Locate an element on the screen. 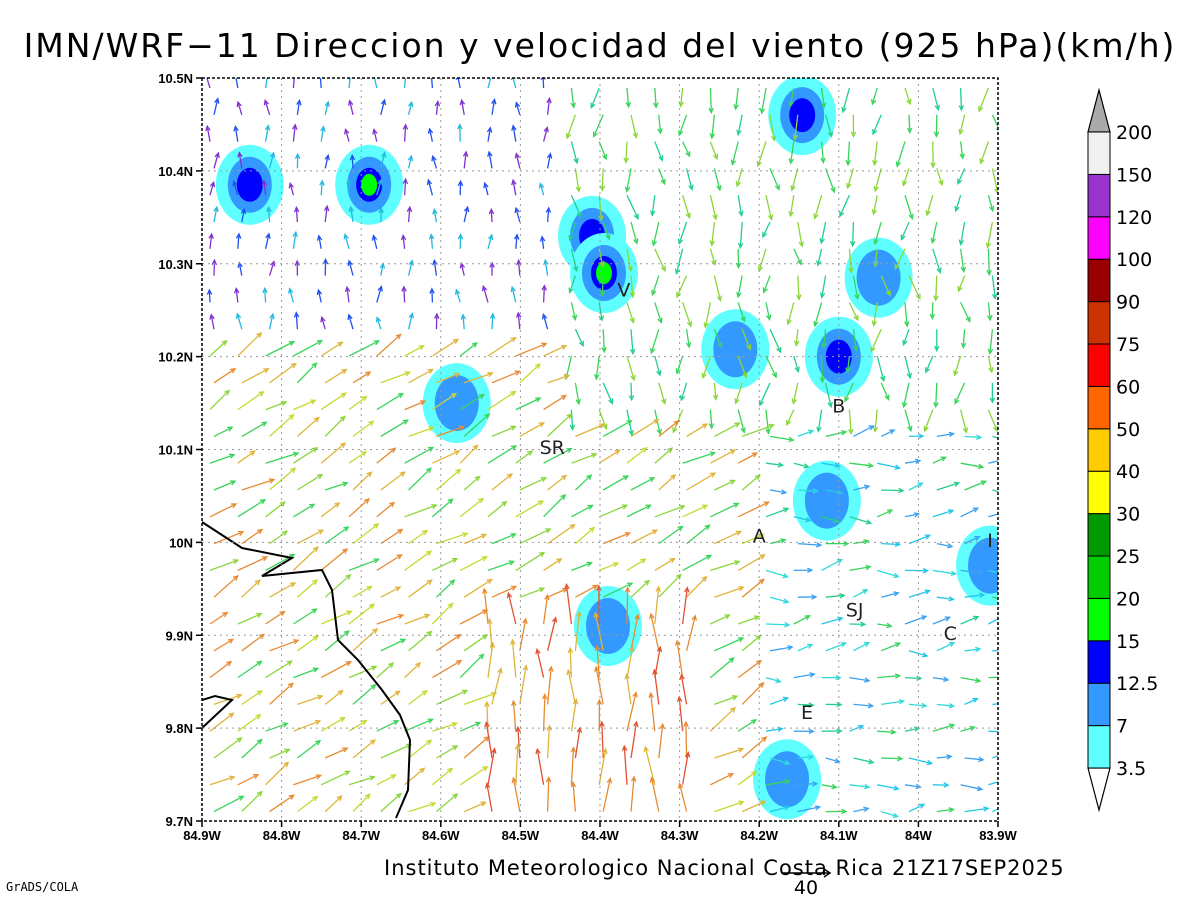 The height and width of the screenshot is (900, 1200). x-tick-label: 84.1W is located at coordinates (839, 835).